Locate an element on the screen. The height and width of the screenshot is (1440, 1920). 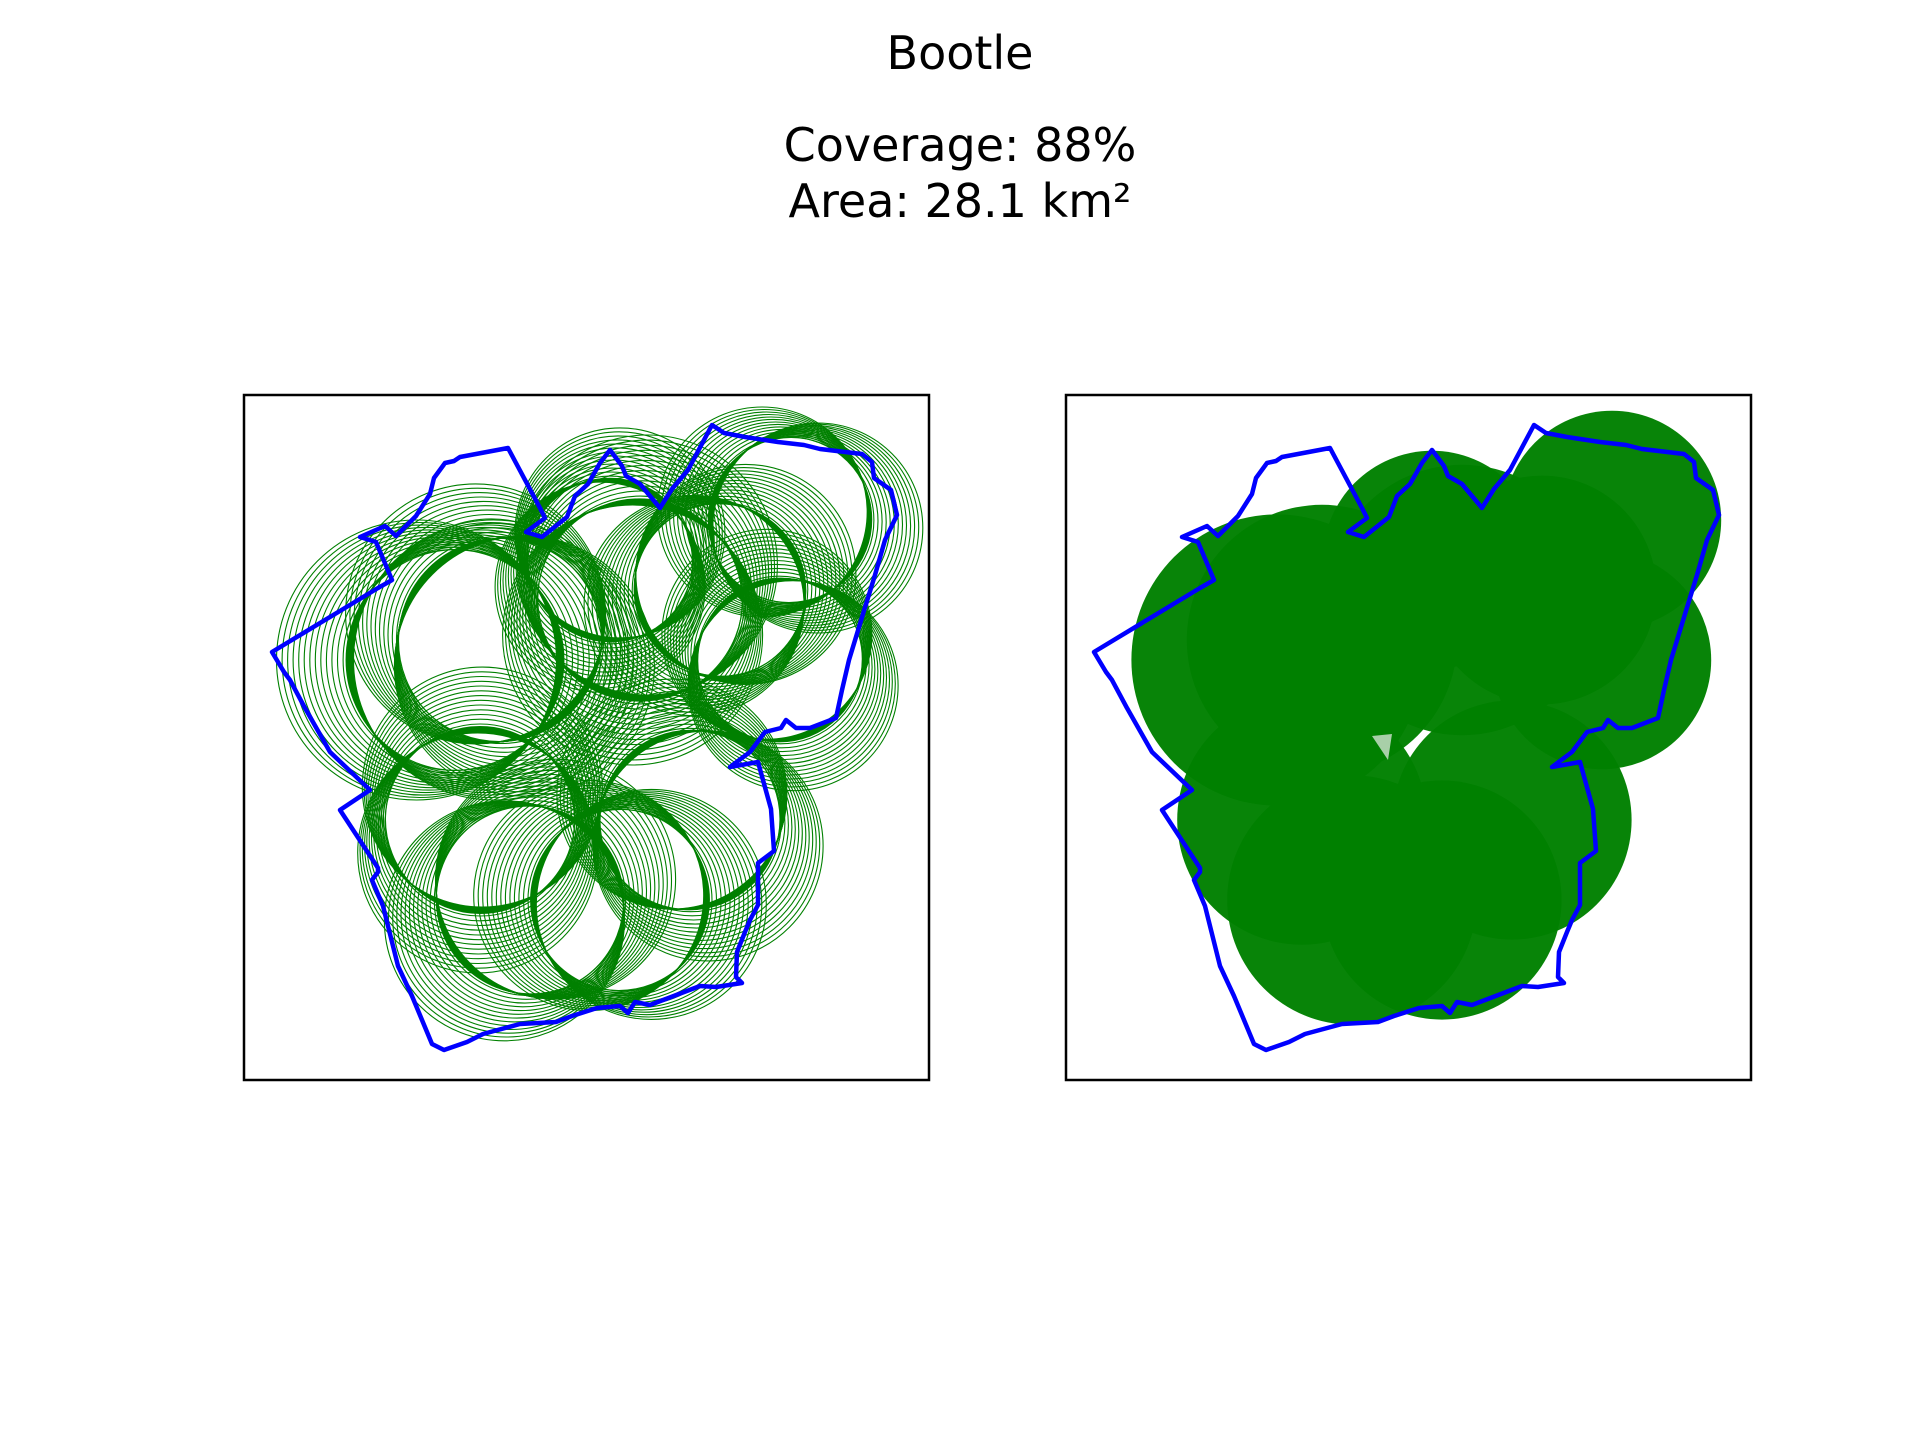
right-coverage-discs is located at coordinates (1426, 717).